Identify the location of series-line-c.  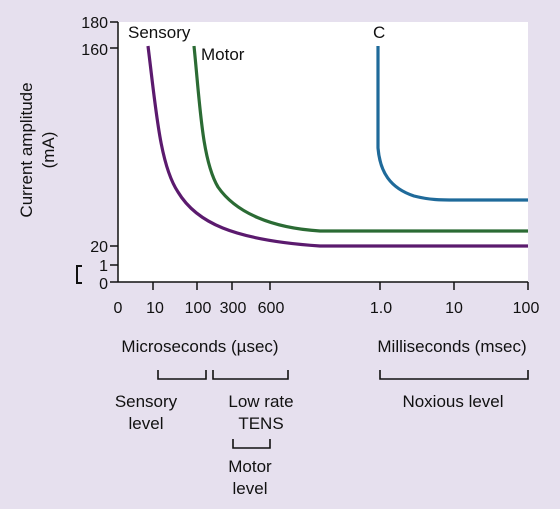
(452, 124).